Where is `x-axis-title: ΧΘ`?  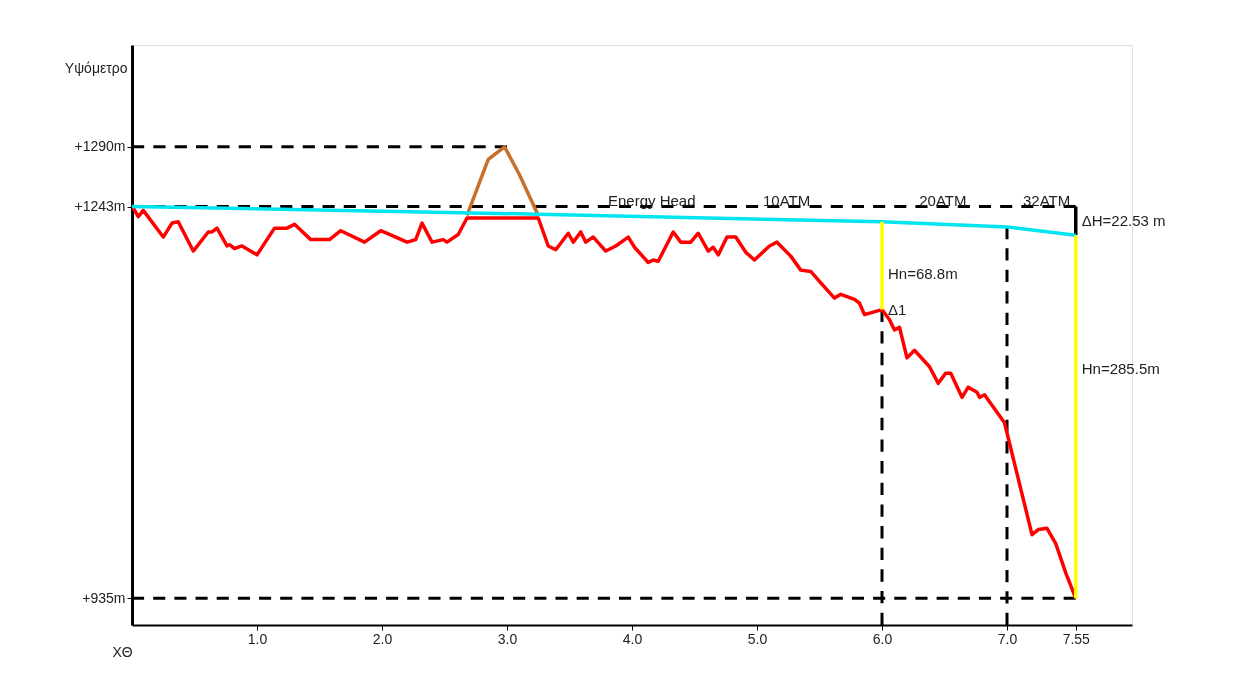
x-axis-title: ΧΘ is located at coordinates (122, 651).